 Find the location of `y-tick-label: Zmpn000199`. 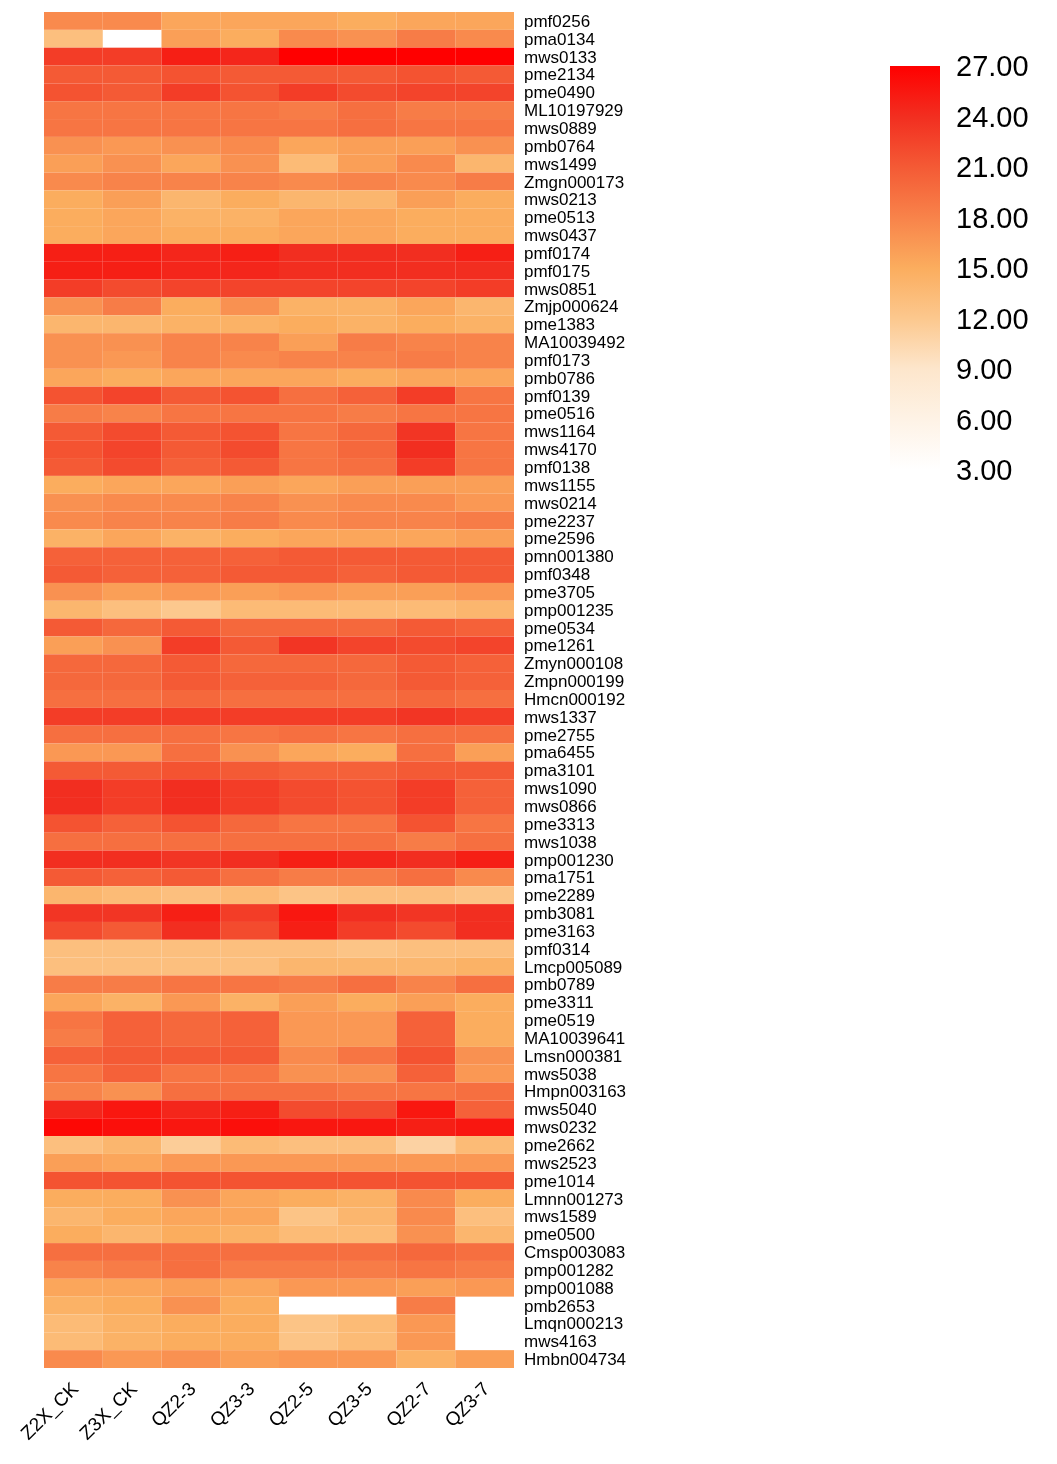

y-tick-label: Zmpn000199 is located at coordinates (574, 682).